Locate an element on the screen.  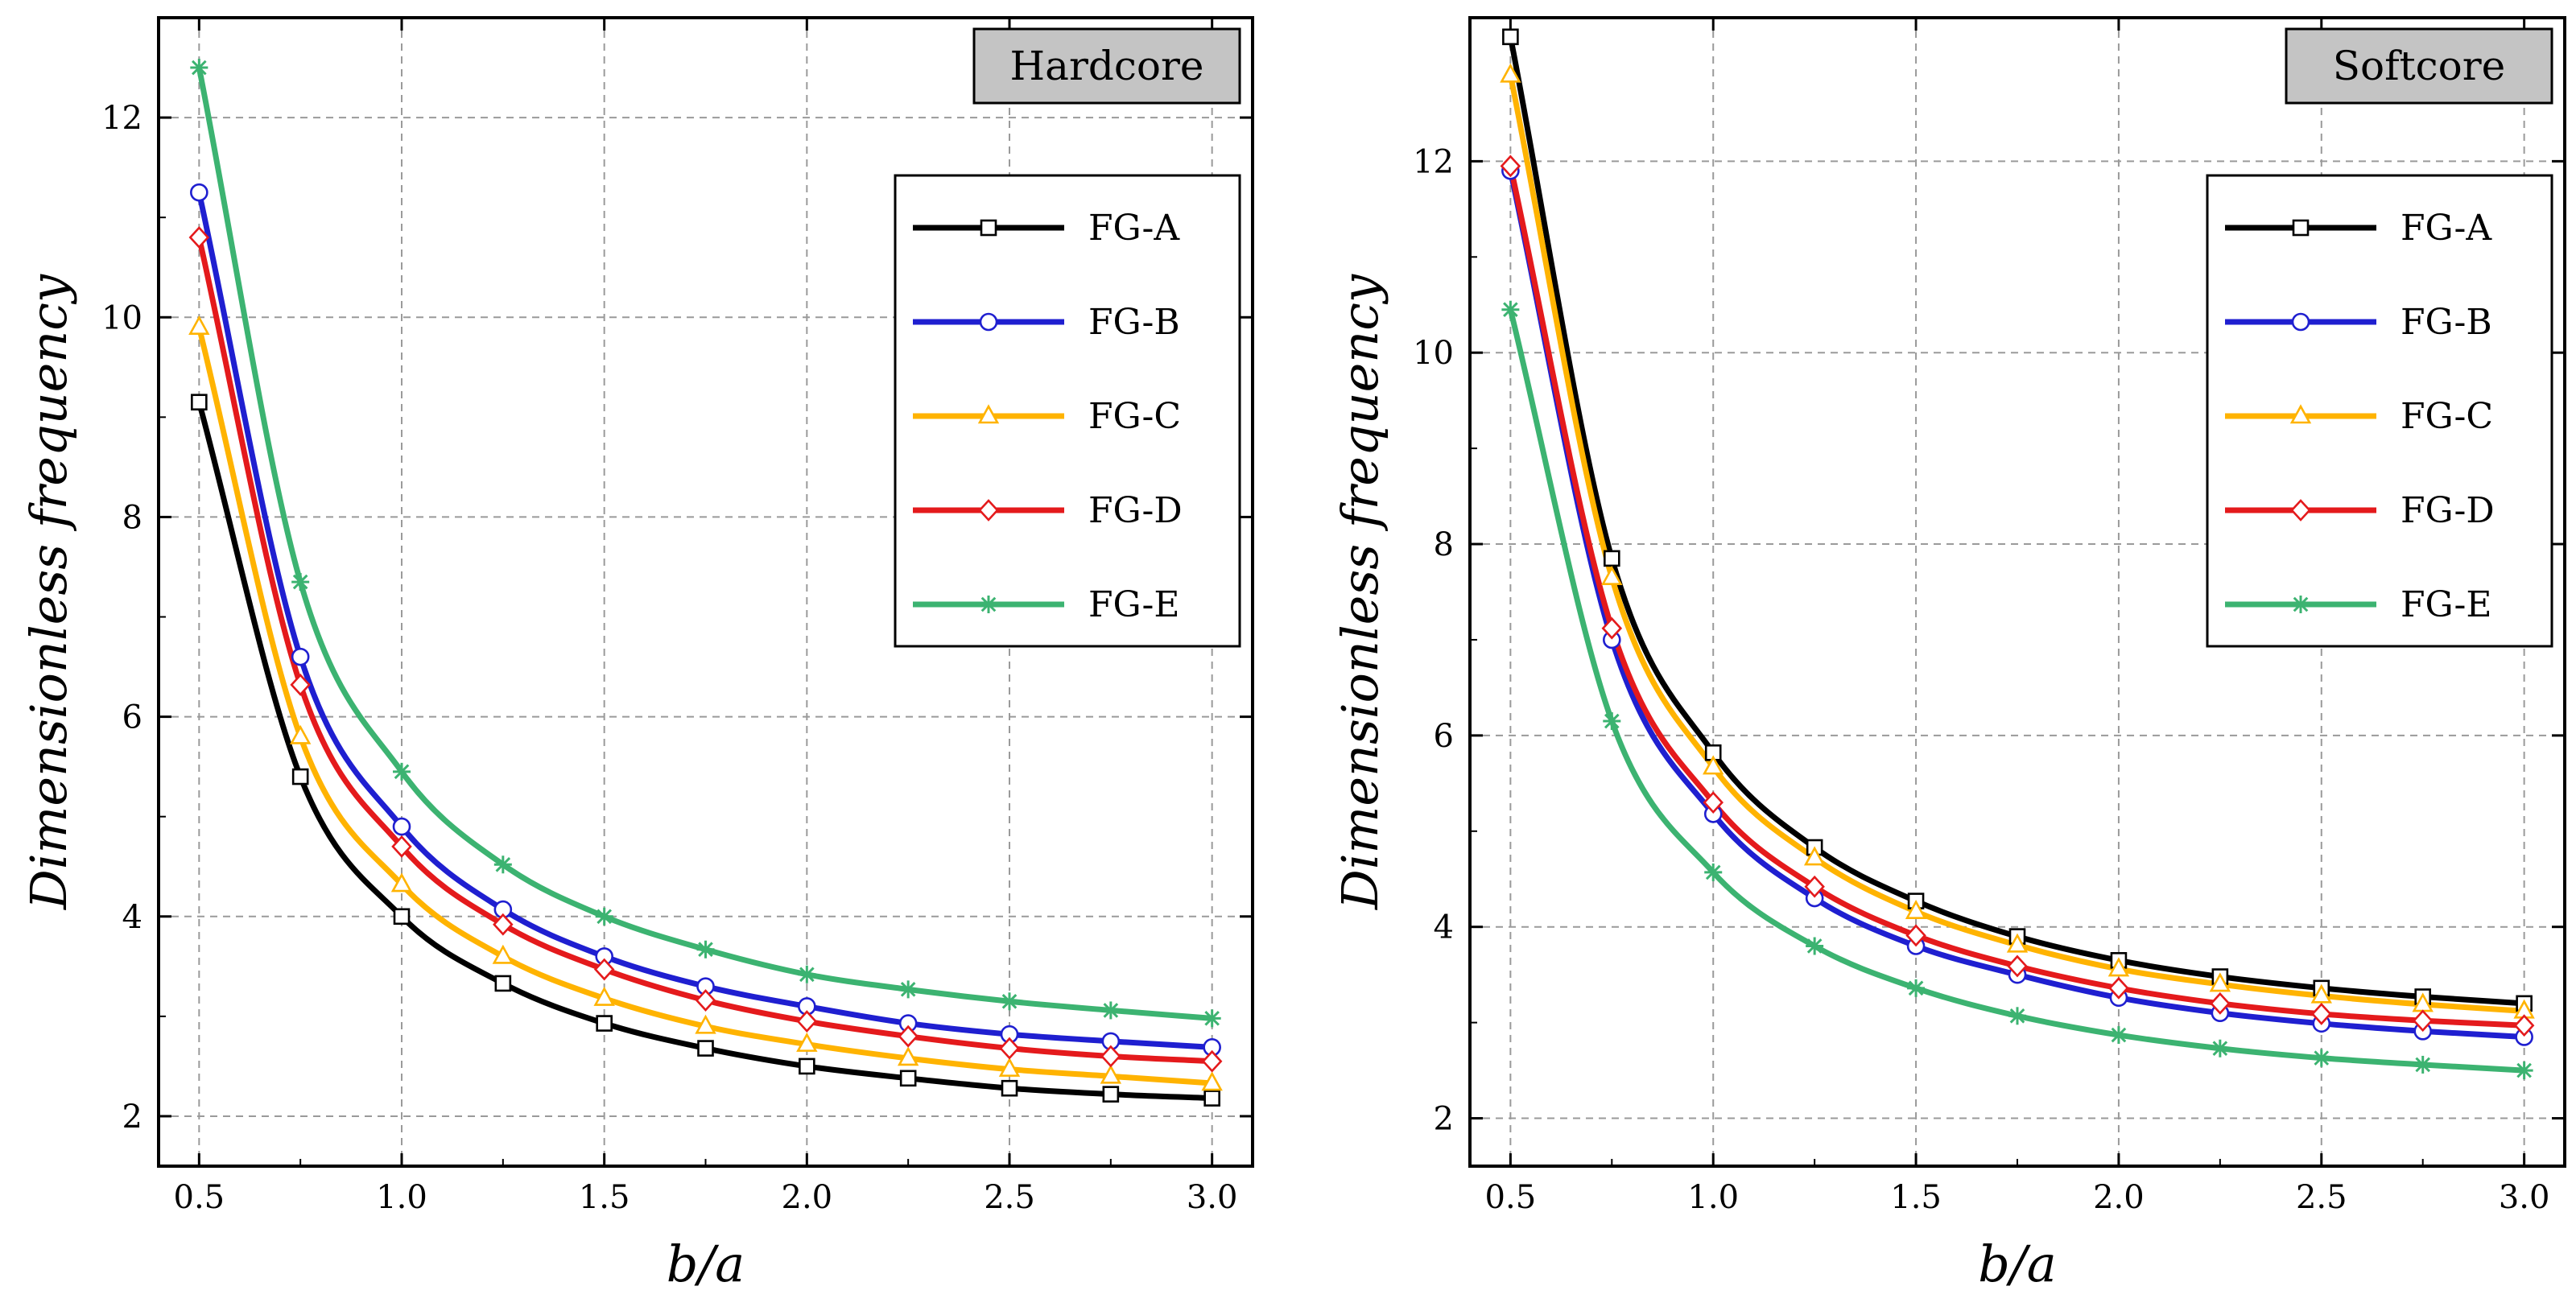
y-tick-label: 2 is located at coordinates (1444, 1120).